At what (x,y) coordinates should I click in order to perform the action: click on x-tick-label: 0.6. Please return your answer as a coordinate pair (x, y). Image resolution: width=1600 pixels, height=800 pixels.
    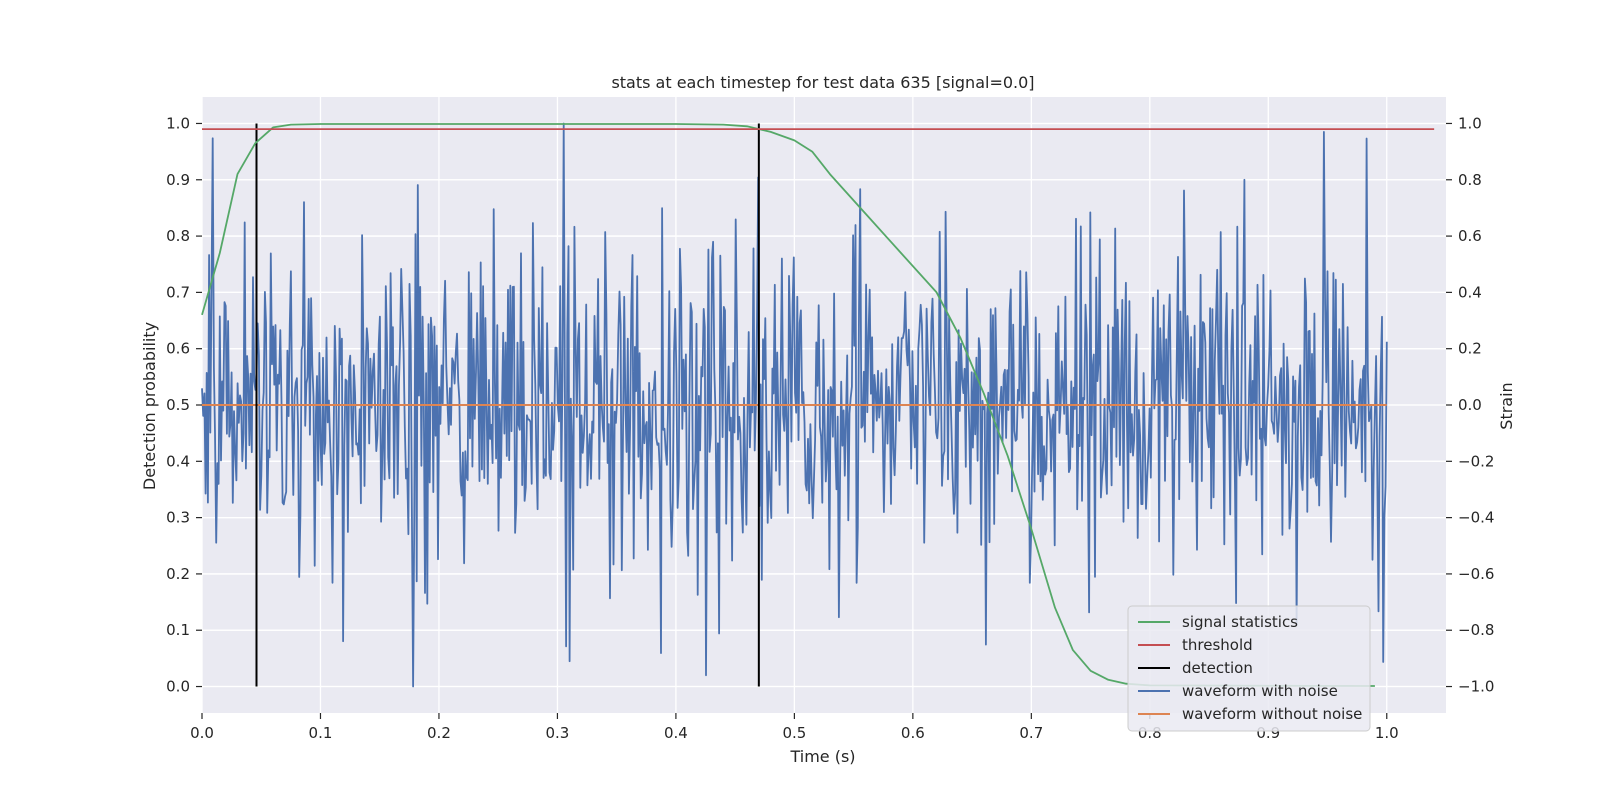
    Looking at the image, I should click on (913, 733).